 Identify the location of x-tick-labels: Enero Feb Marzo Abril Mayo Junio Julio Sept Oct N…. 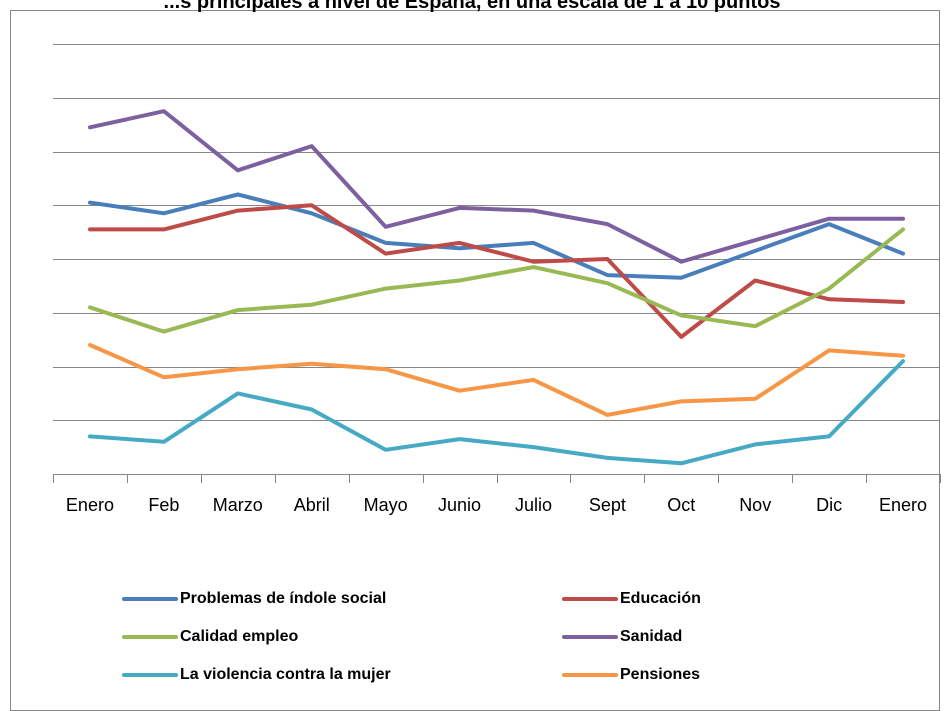
(496, 505).